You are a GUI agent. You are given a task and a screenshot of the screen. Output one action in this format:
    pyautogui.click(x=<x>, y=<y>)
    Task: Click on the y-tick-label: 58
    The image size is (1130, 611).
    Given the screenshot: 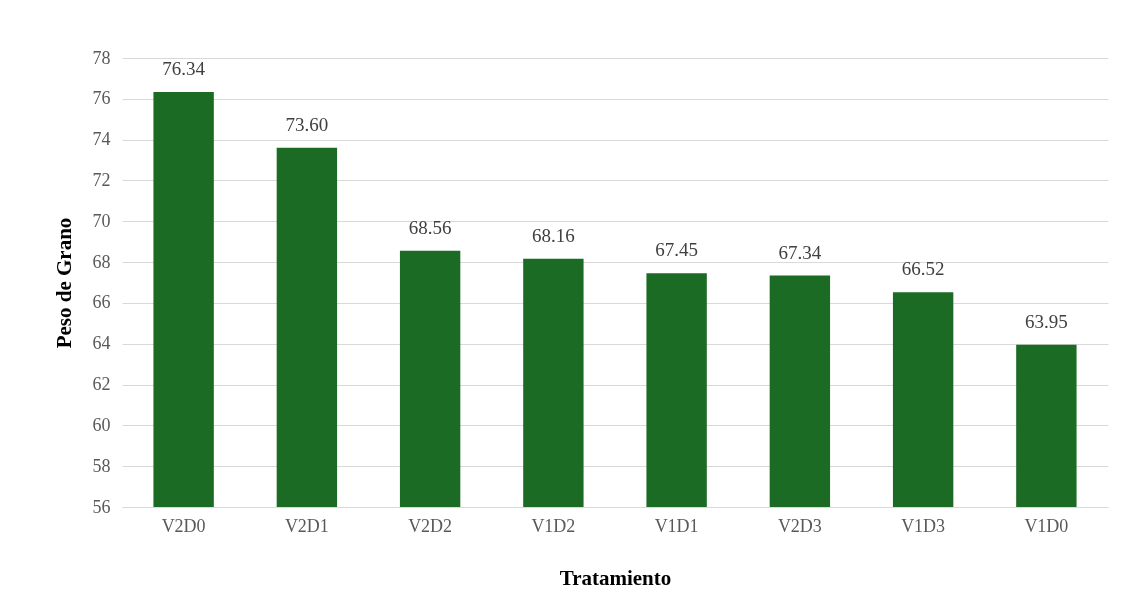 What is the action you would take?
    pyautogui.click(x=101, y=465)
    